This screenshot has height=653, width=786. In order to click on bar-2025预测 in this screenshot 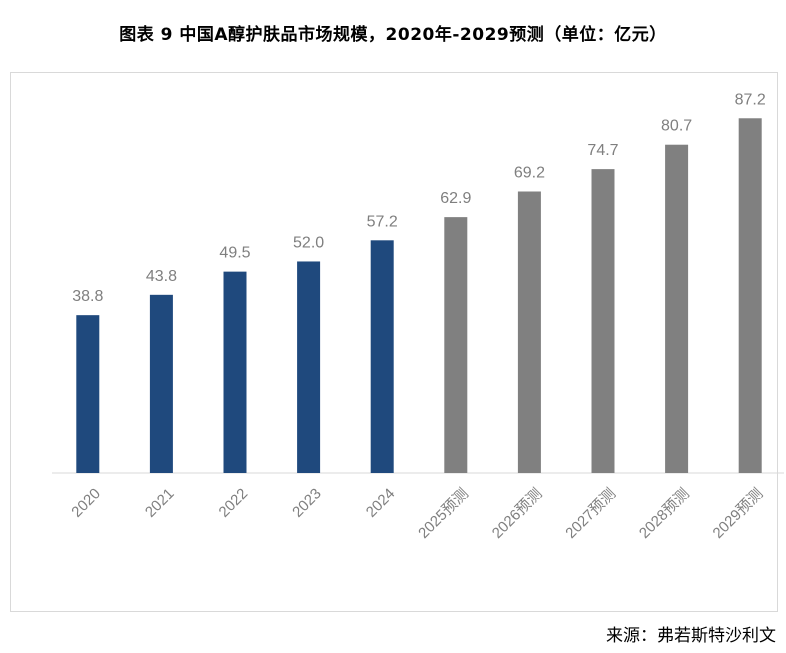, I will do `click(456, 345)`.